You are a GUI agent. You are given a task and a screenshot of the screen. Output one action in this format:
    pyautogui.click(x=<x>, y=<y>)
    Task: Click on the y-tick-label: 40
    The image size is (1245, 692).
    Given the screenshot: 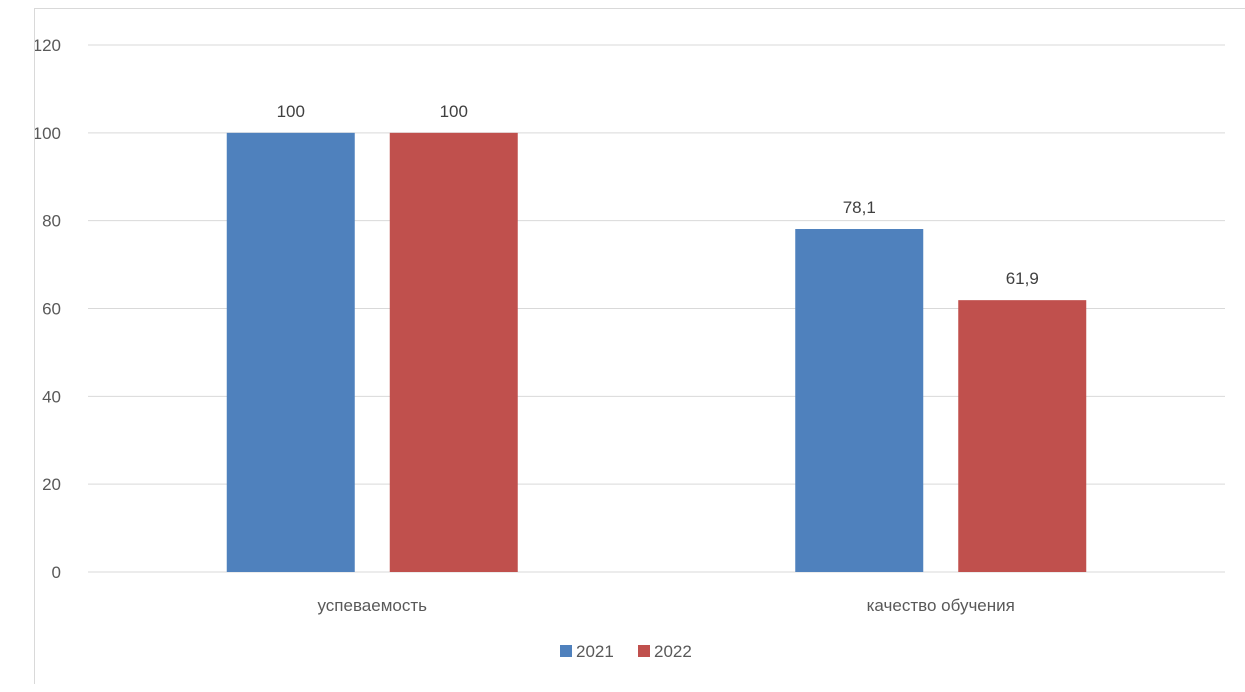 What is the action you would take?
    pyautogui.click(x=51, y=396)
    